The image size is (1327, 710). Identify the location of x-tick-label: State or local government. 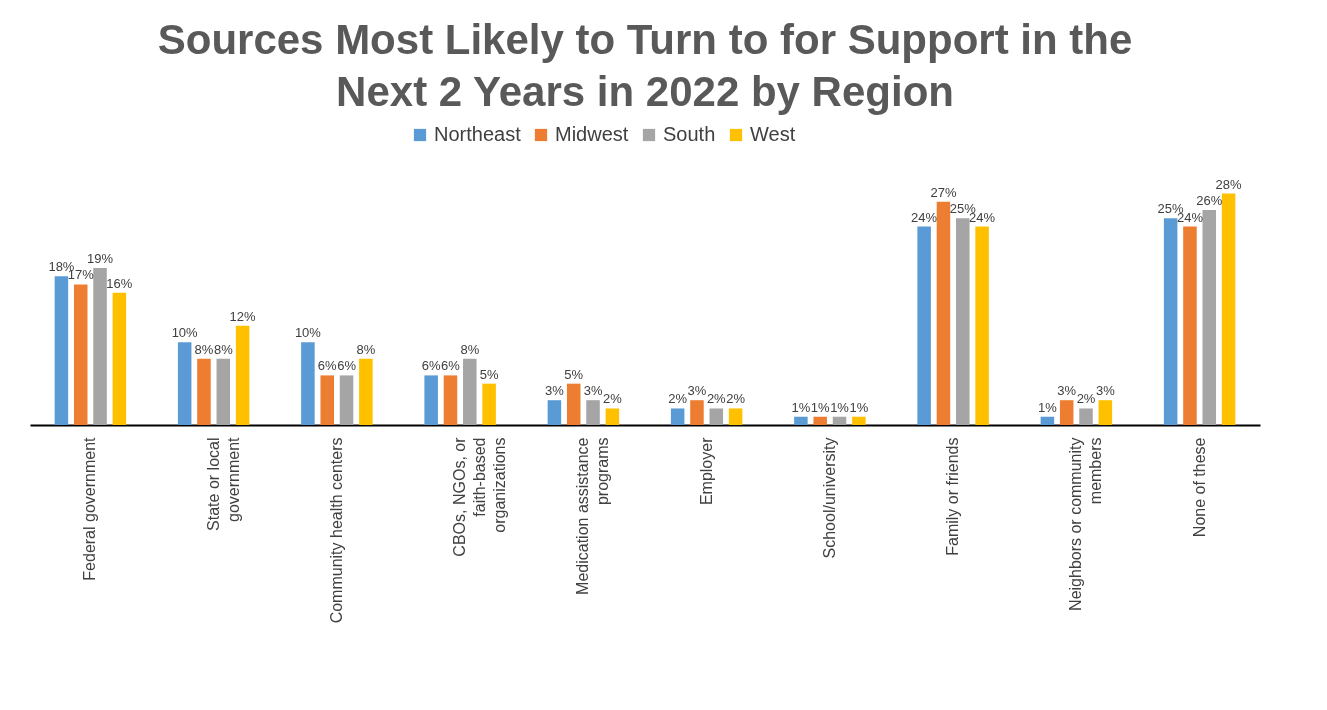
(223, 483).